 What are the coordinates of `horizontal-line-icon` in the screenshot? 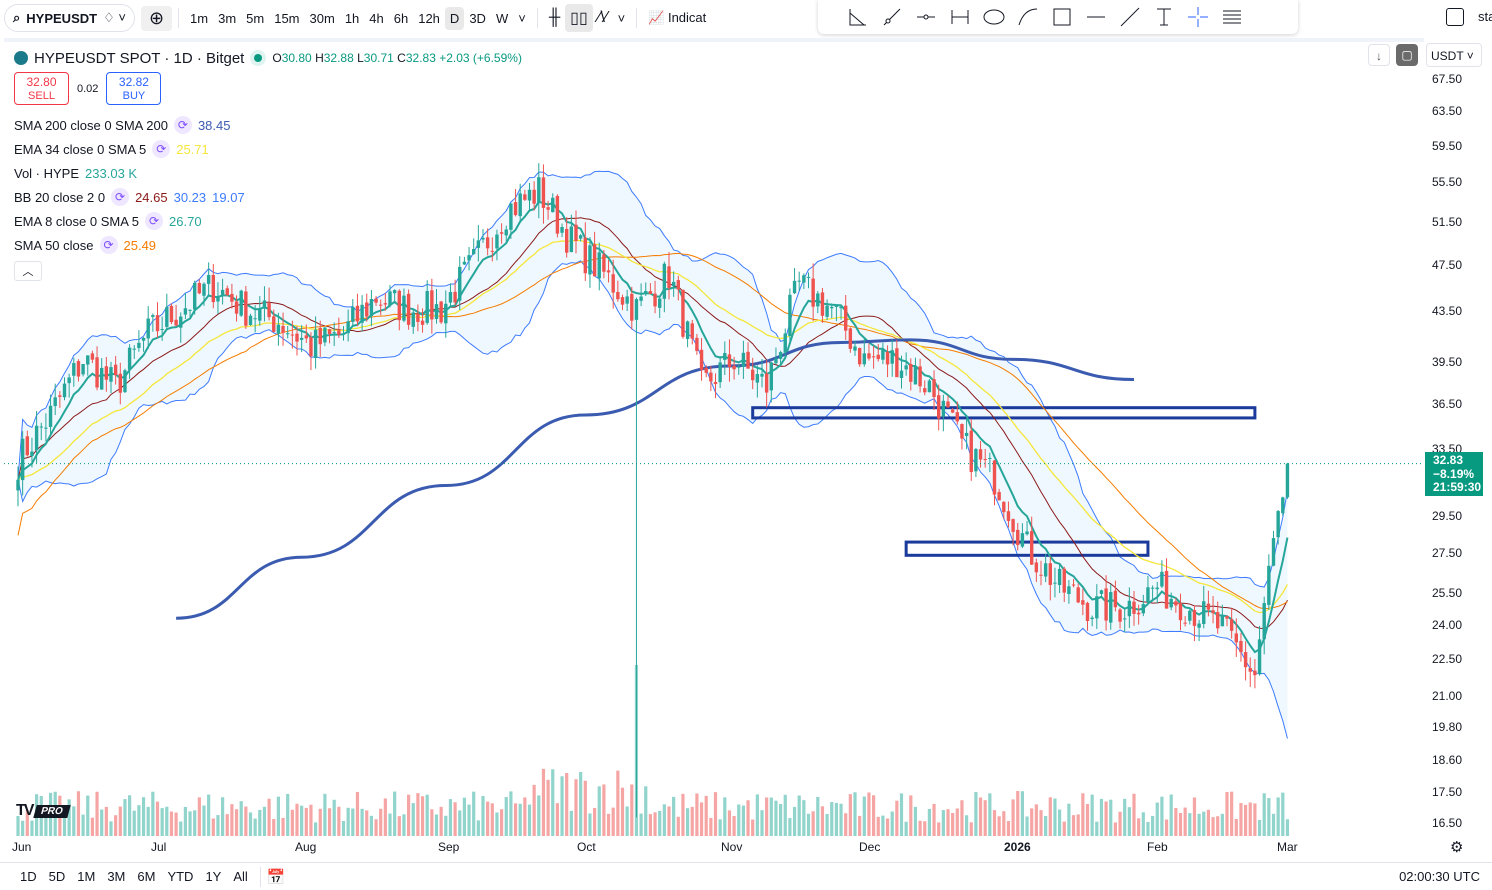 It's located at (1096, 17).